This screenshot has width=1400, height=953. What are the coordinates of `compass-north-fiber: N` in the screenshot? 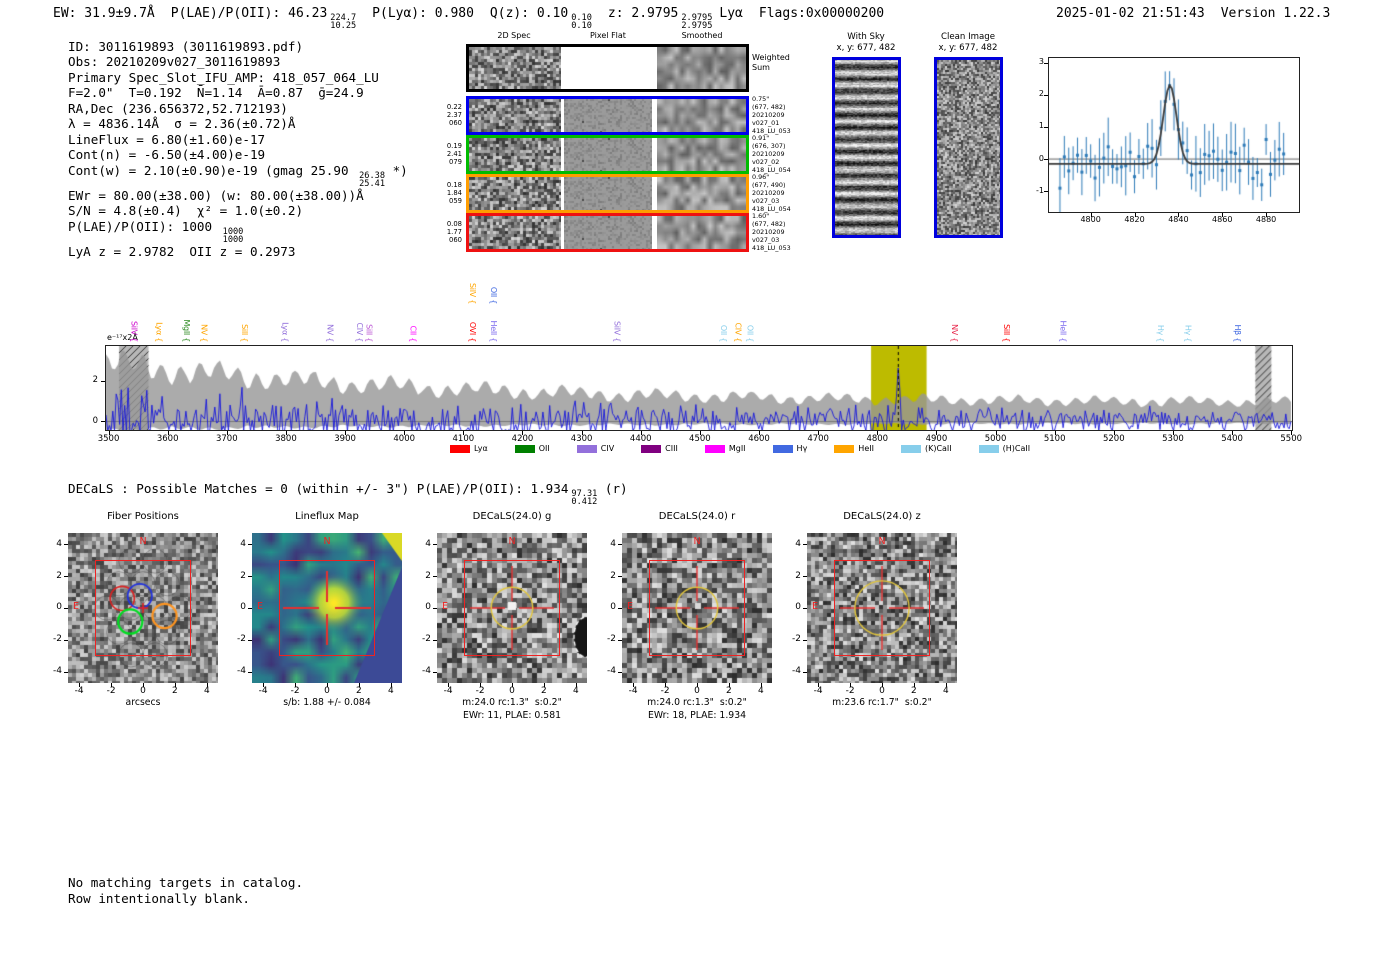 It's located at (143, 541).